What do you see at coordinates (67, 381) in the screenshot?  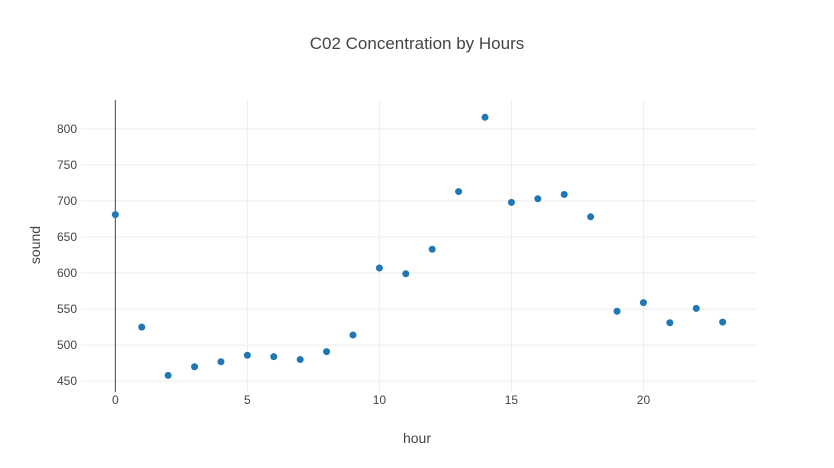 I see `y-tick-label: 450` at bounding box center [67, 381].